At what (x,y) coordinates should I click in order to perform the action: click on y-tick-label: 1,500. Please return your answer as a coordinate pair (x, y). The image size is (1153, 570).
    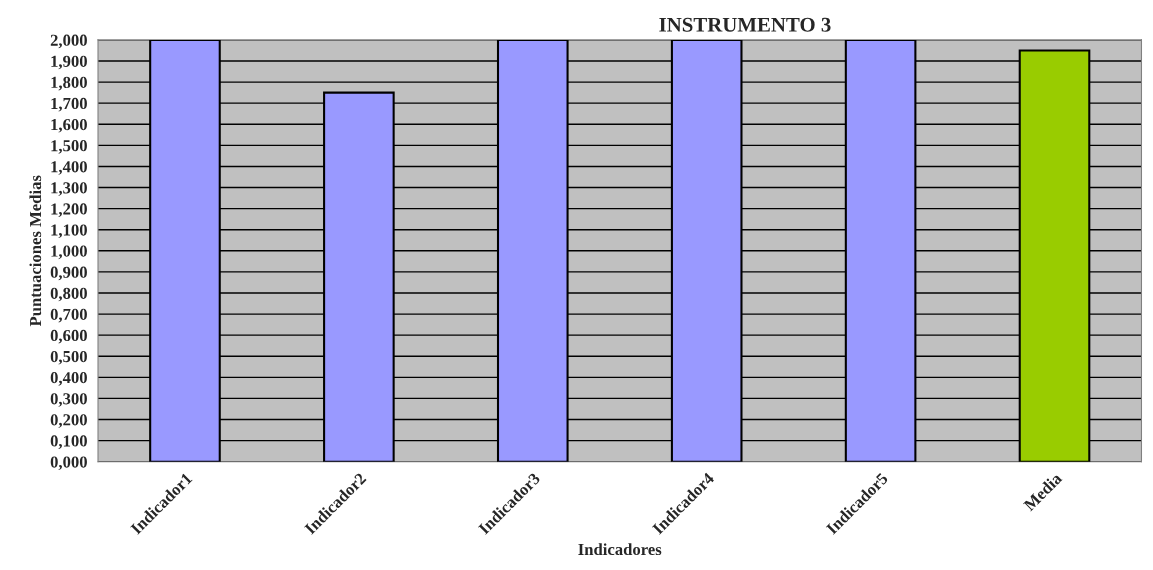
    Looking at the image, I should click on (69, 147).